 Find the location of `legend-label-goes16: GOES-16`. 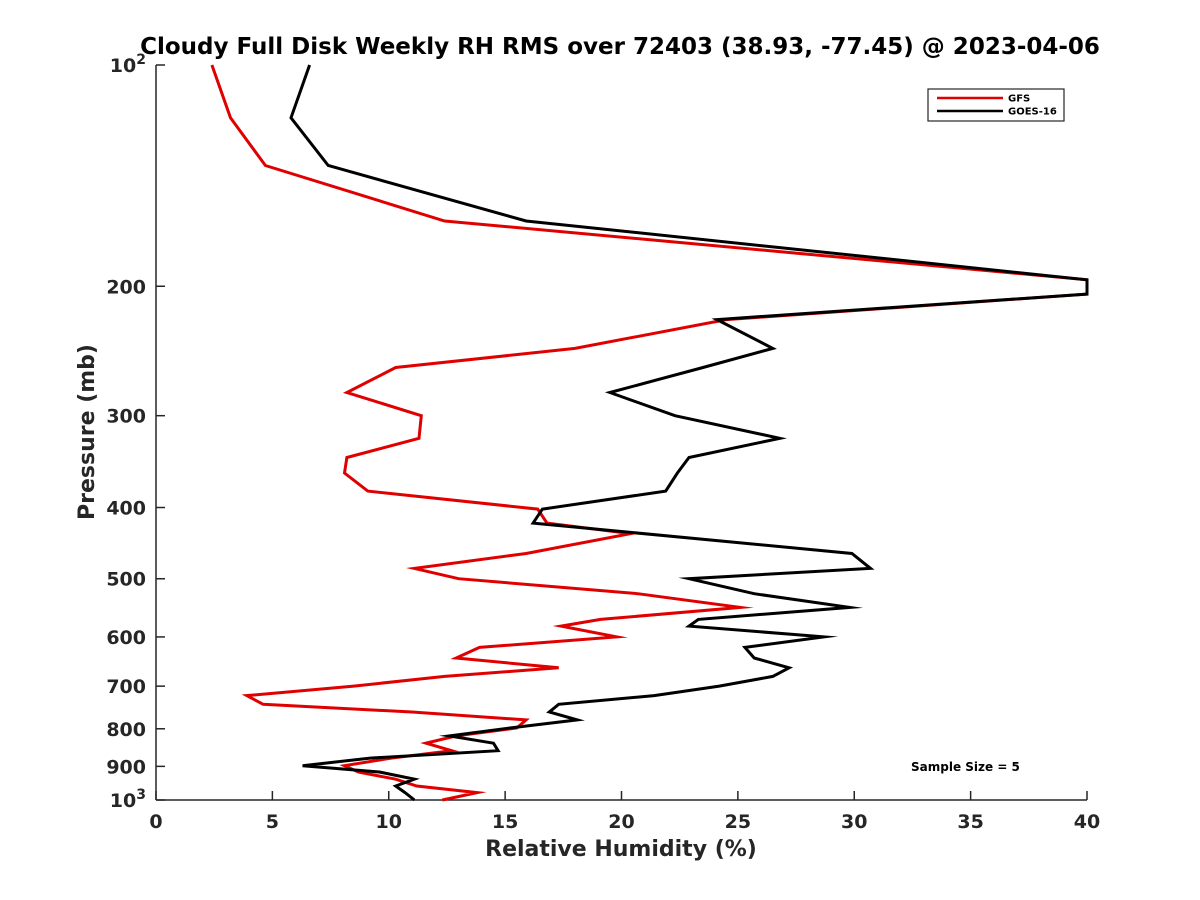

legend-label-goes16: GOES-16 is located at coordinates (1032, 112).